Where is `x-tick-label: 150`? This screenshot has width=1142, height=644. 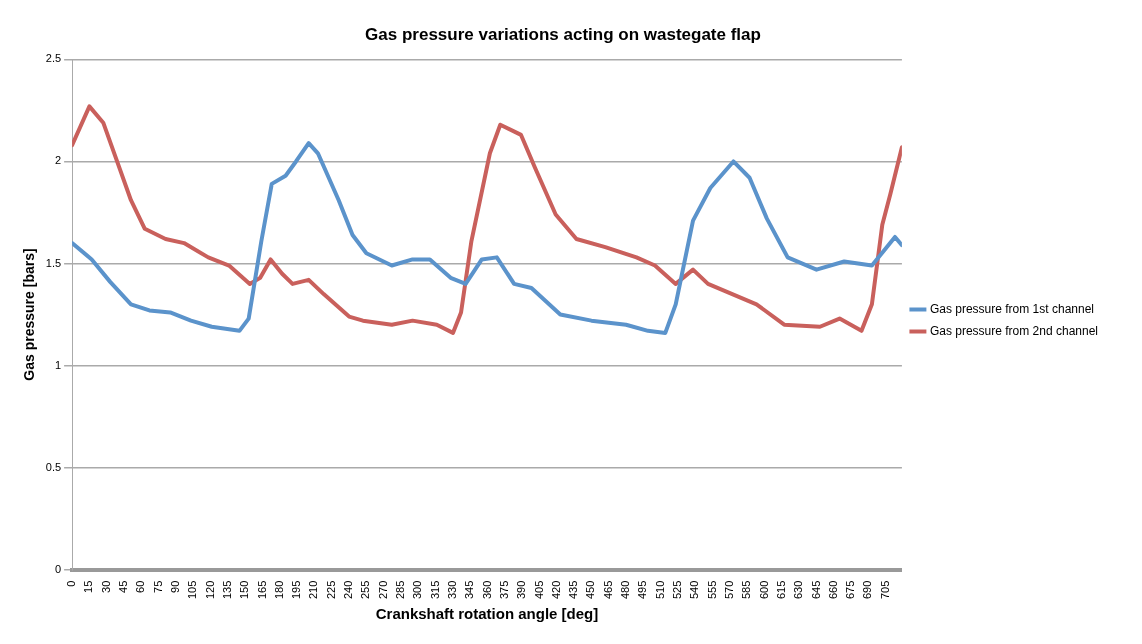
x-tick-label: 150 is located at coordinates (244, 590).